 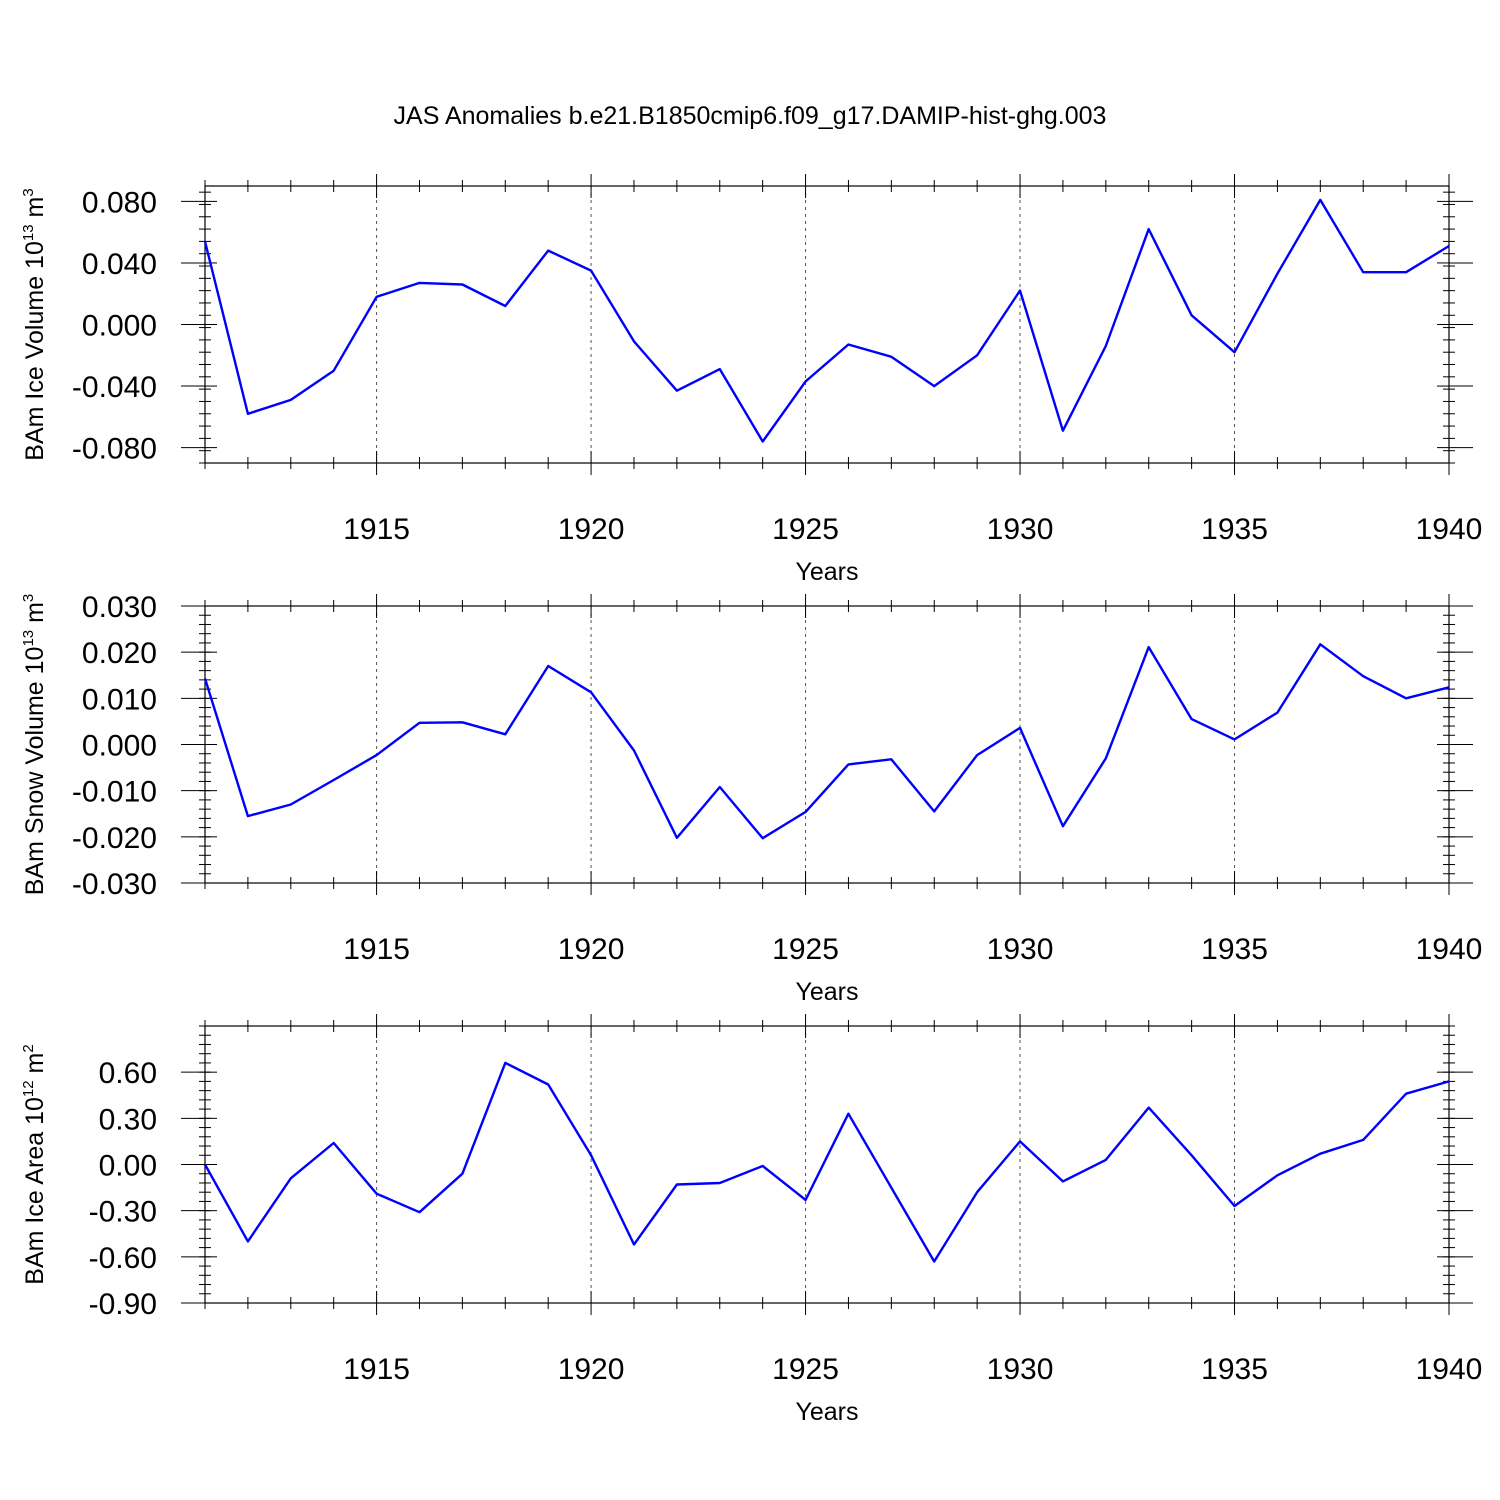 What do you see at coordinates (114, 387) in the screenshot?
I see `y-tick-label: -0.040` at bounding box center [114, 387].